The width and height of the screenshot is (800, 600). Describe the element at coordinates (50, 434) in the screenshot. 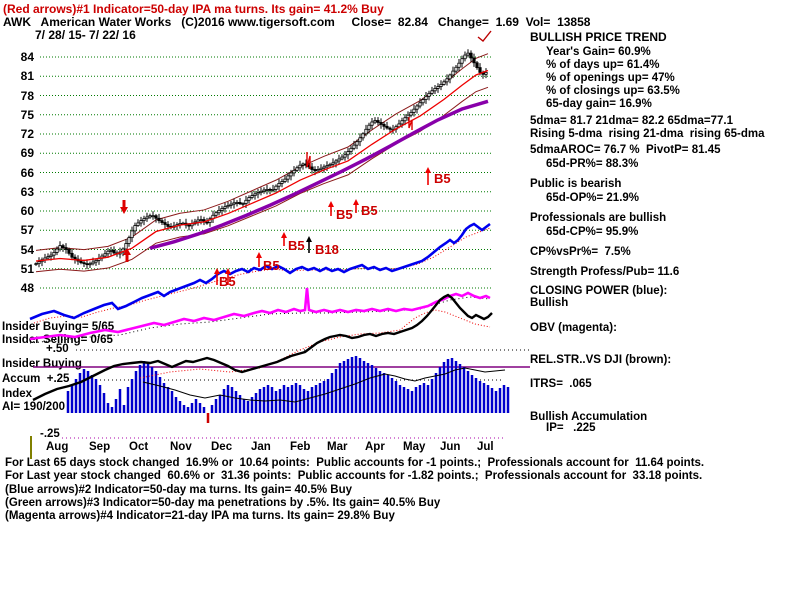

I see `indicator-label: -.25` at that location.